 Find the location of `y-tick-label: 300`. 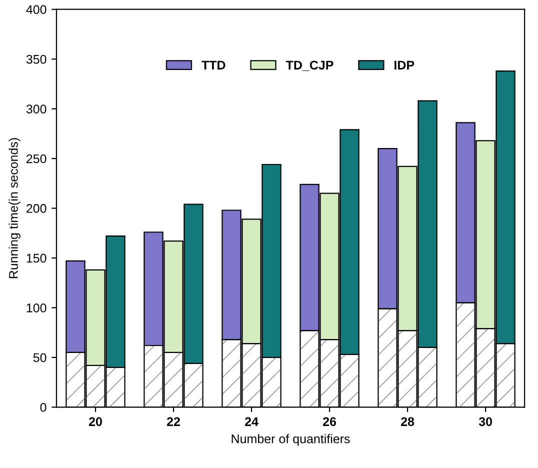

y-tick-label: 300 is located at coordinates (36, 109).